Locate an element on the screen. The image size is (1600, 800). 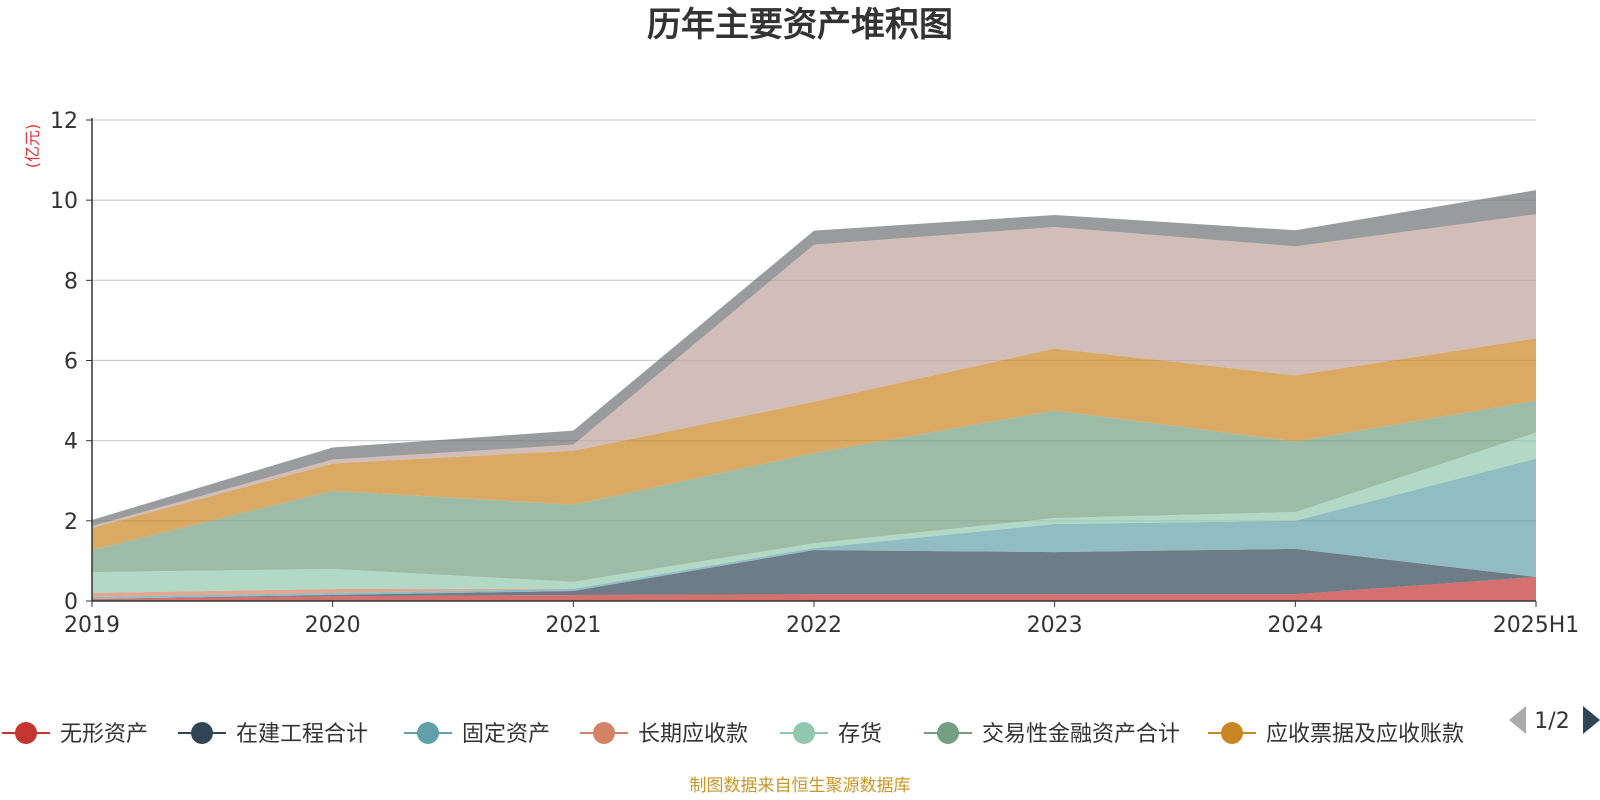
legend-label: 应收票据及应收账款 is located at coordinates (1365, 734).